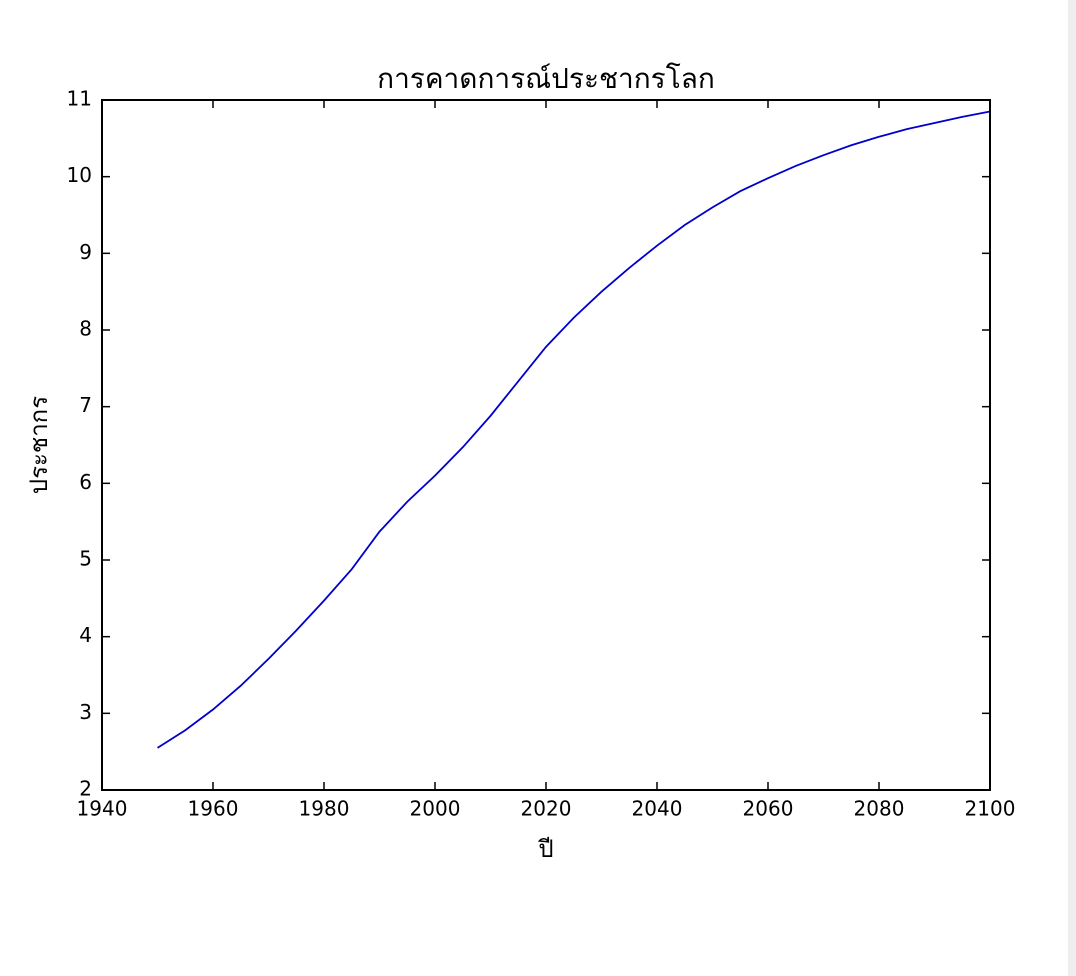 This screenshot has height=976, width=1076. Describe the element at coordinates (85, 252) in the screenshot. I see `y-tick-label: 9` at that location.